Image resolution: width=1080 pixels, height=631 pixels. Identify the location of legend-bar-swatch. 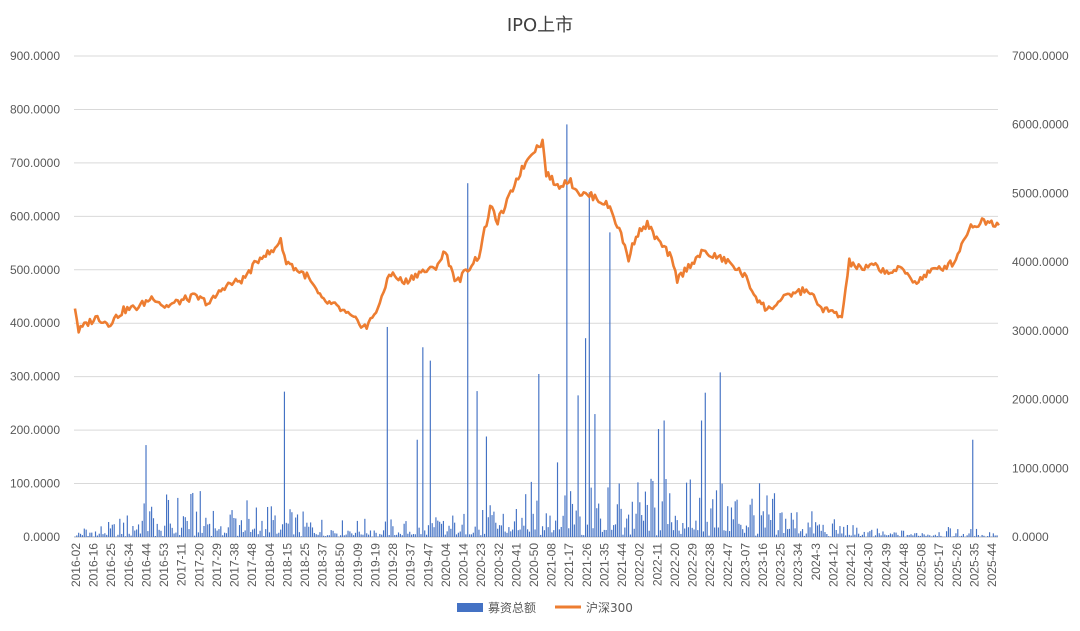
(470, 607).